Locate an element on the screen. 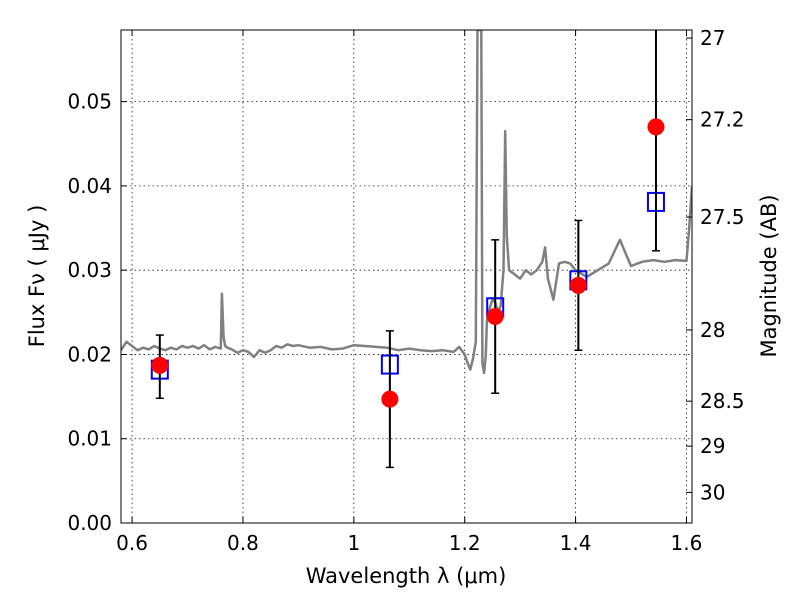 This screenshot has height=600, width=800. right-tick-label: 28 is located at coordinates (712, 330).